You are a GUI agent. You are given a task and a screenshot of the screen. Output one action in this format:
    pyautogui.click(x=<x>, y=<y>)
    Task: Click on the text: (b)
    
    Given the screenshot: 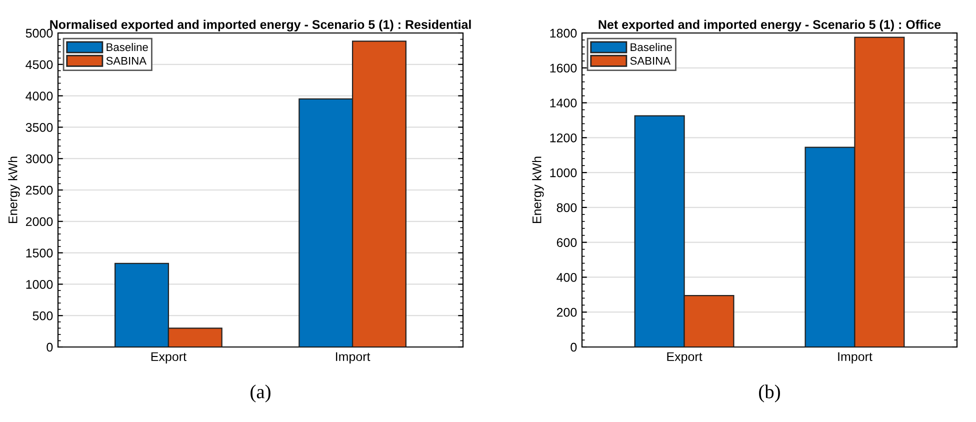 What is the action you would take?
    pyautogui.click(x=769, y=393)
    